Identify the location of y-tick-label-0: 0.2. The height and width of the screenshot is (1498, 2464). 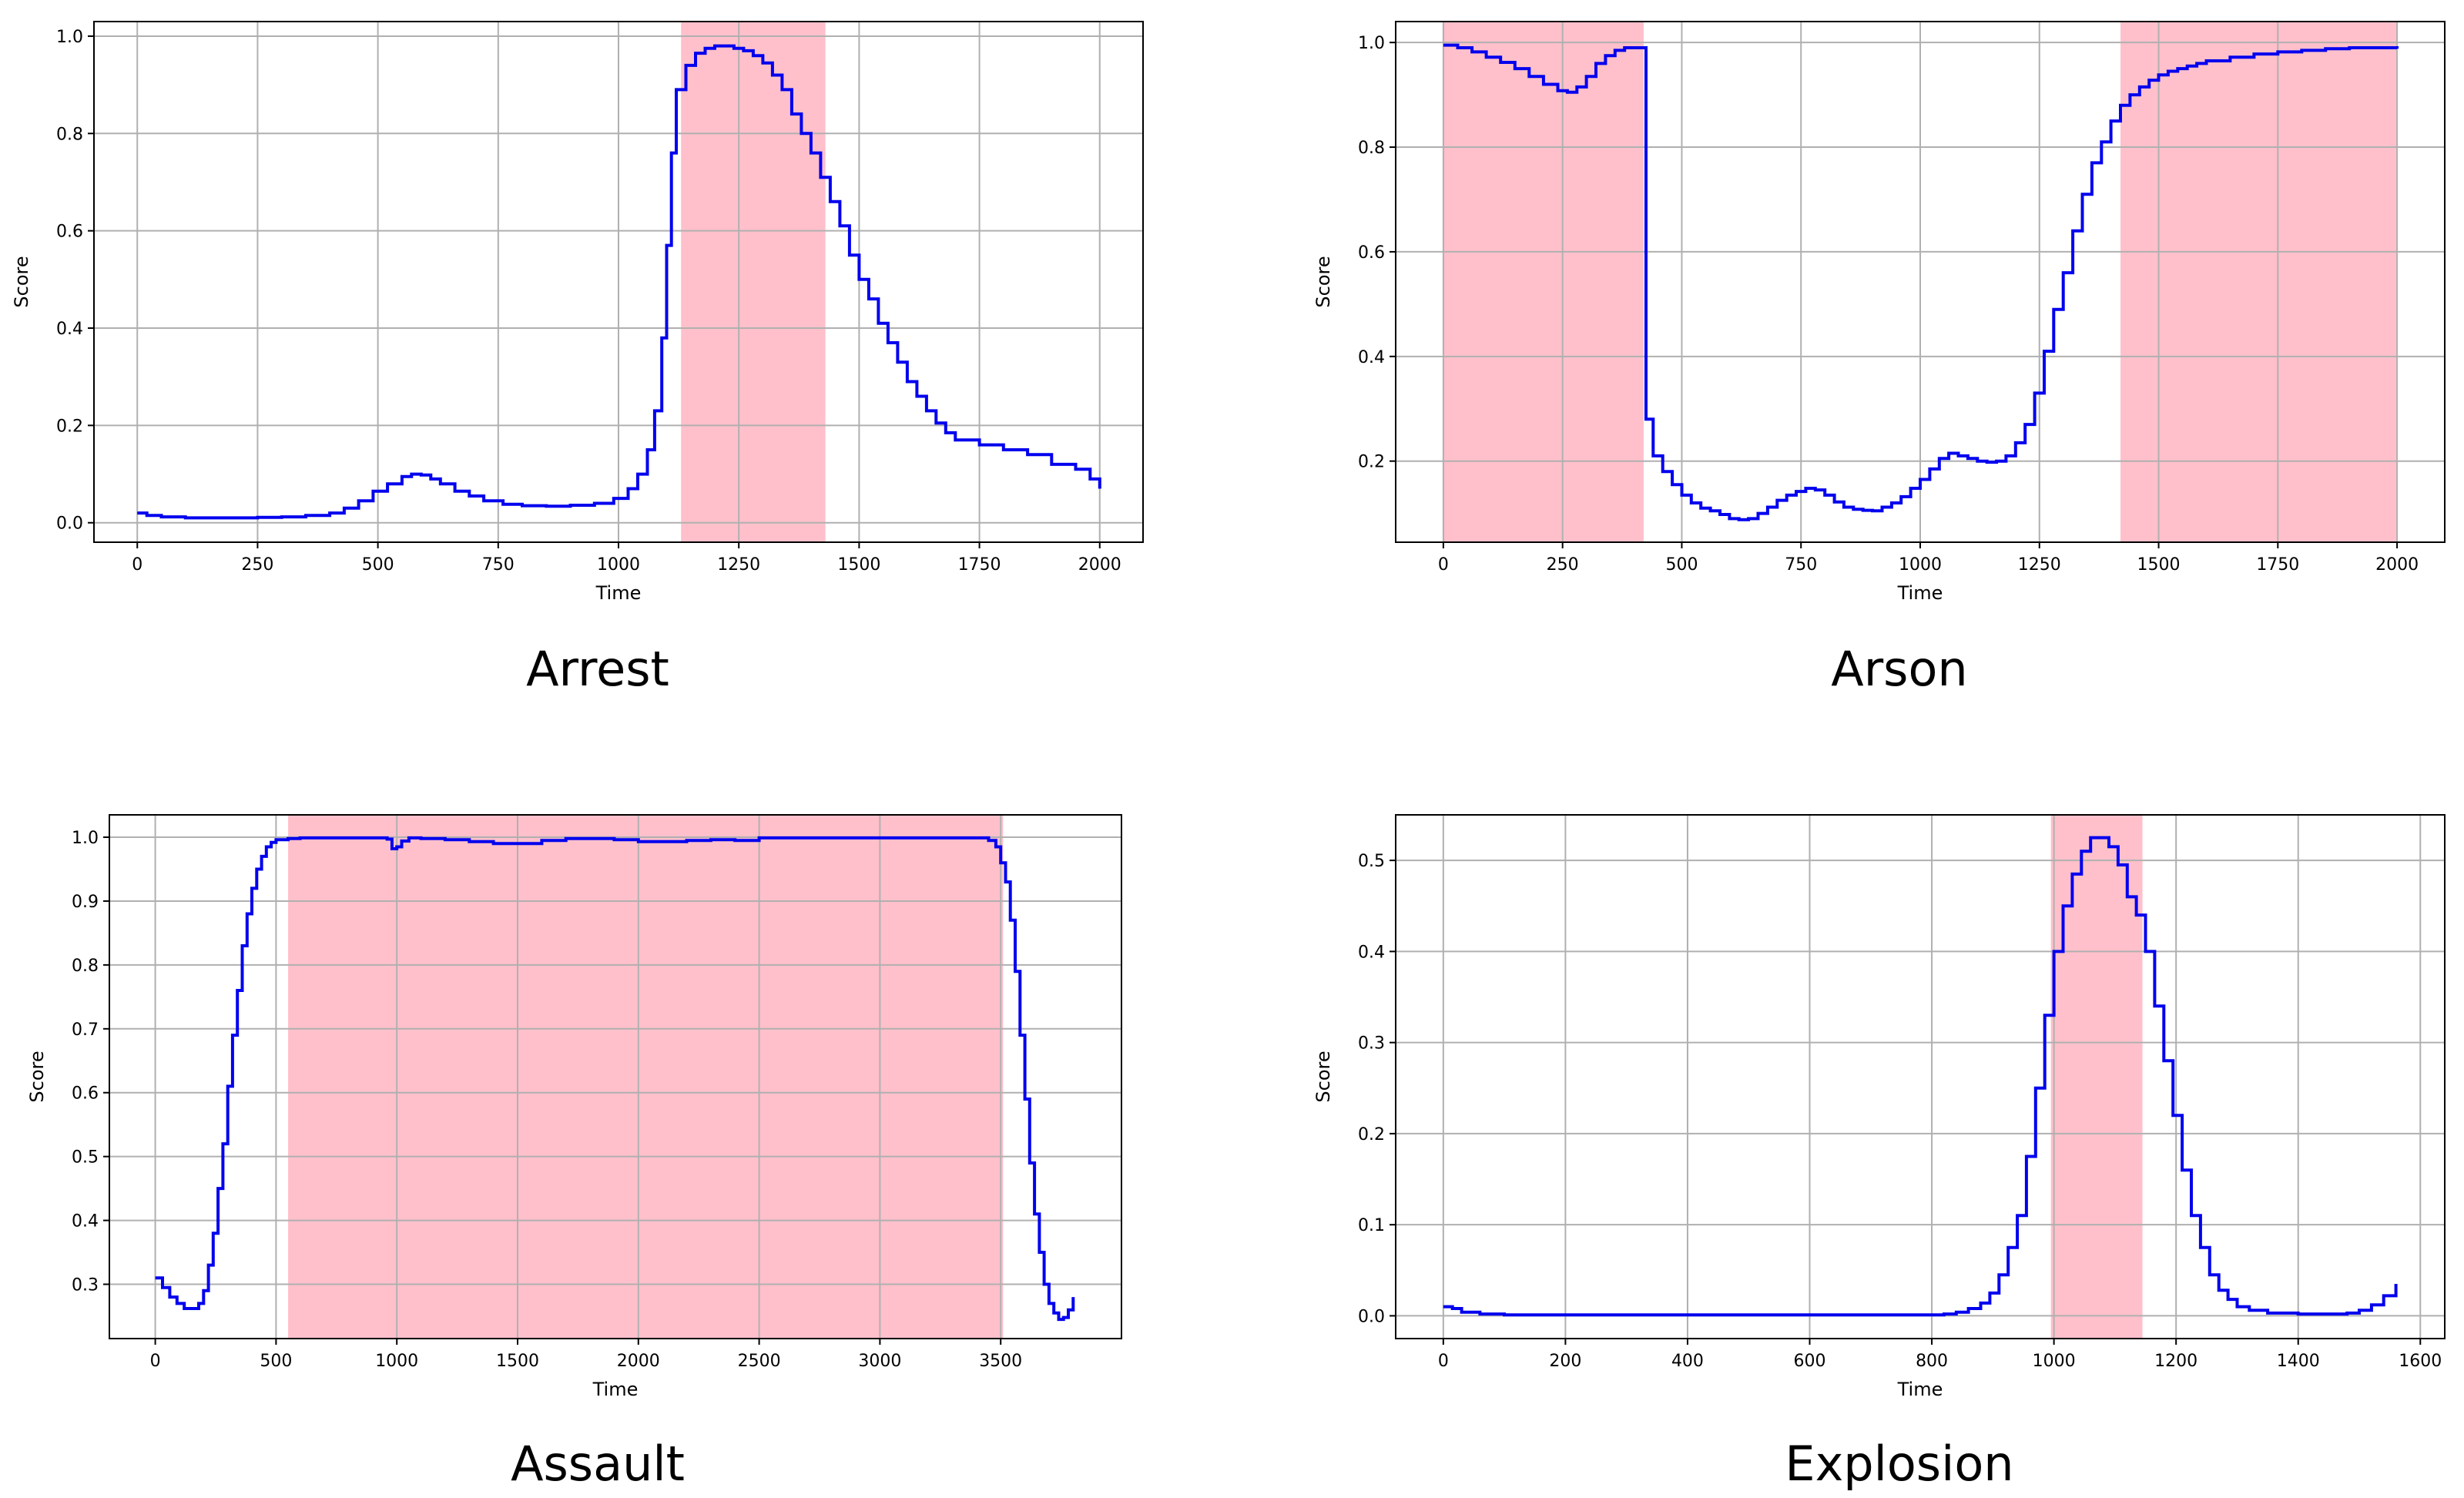
(1371, 463).